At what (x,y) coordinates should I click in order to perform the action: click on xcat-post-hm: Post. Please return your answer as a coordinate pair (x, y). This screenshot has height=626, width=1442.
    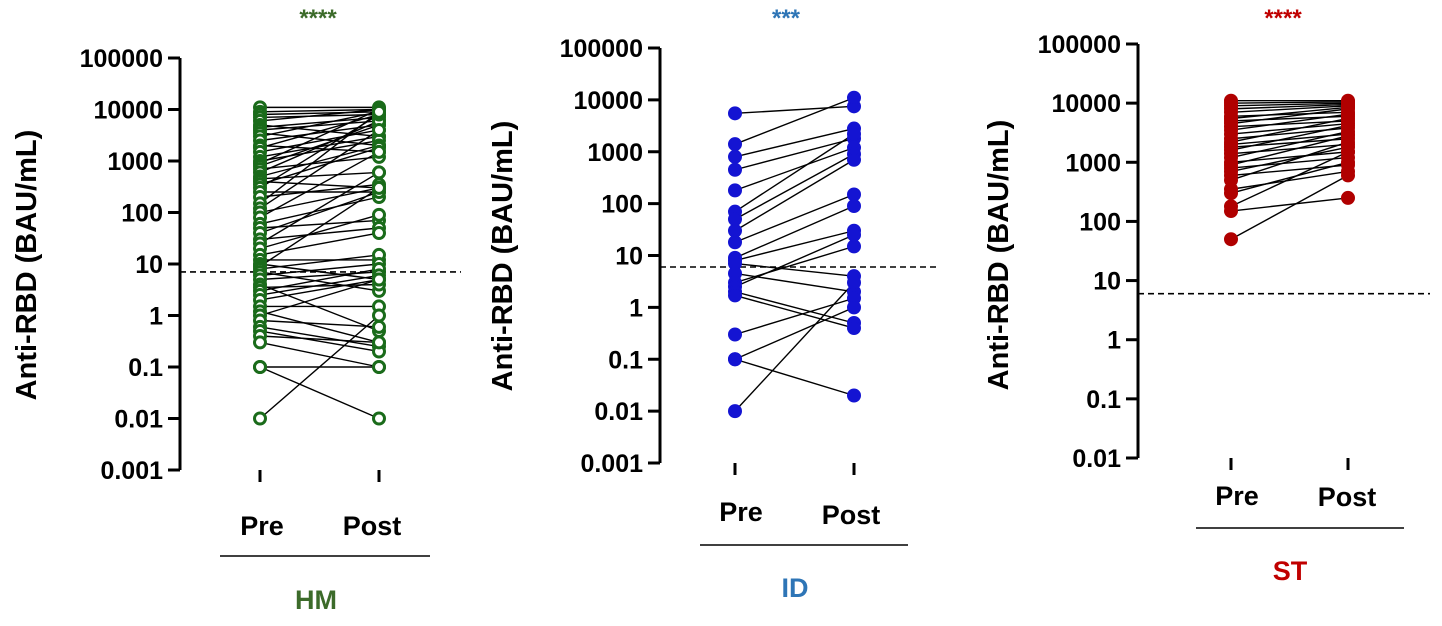
    Looking at the image, I should click on (372, 526).